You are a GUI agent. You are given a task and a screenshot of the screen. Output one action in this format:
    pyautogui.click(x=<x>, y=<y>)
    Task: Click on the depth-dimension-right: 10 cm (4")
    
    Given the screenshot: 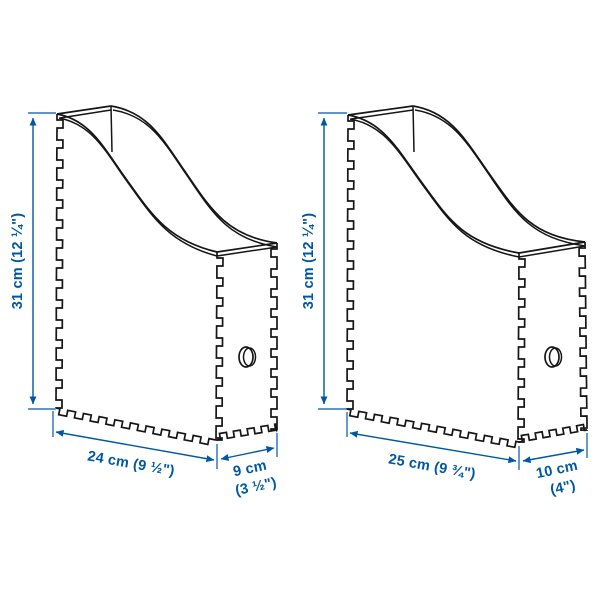 What is the action you would take?
    pyautogui.click(x=555, y=466)
    